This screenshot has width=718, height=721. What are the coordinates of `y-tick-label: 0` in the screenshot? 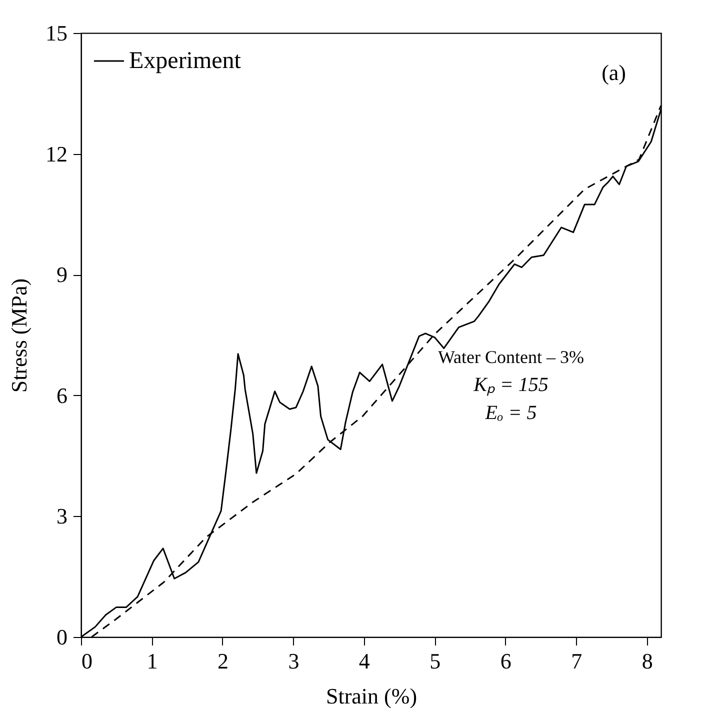 It's located at (62, 637).